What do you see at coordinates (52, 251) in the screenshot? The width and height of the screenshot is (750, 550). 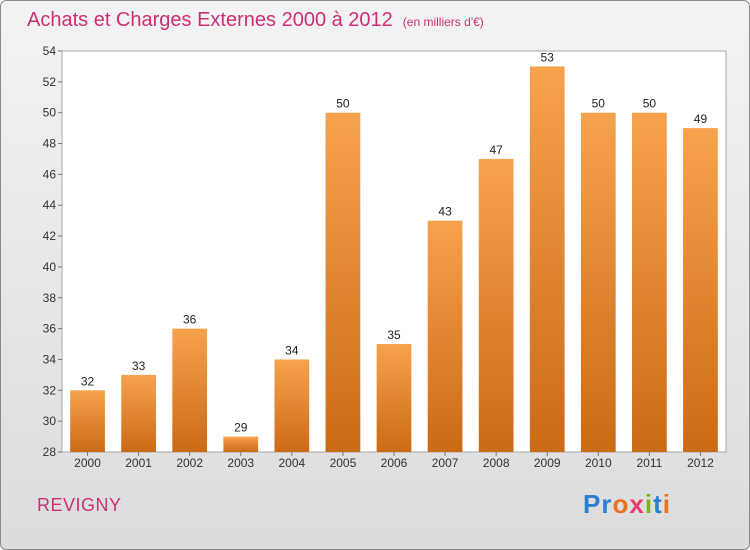 I see `y-axis: 28 30 32 34 36 38 40 42 44 46 48 50 52 54` at bounding box center [52, 251].